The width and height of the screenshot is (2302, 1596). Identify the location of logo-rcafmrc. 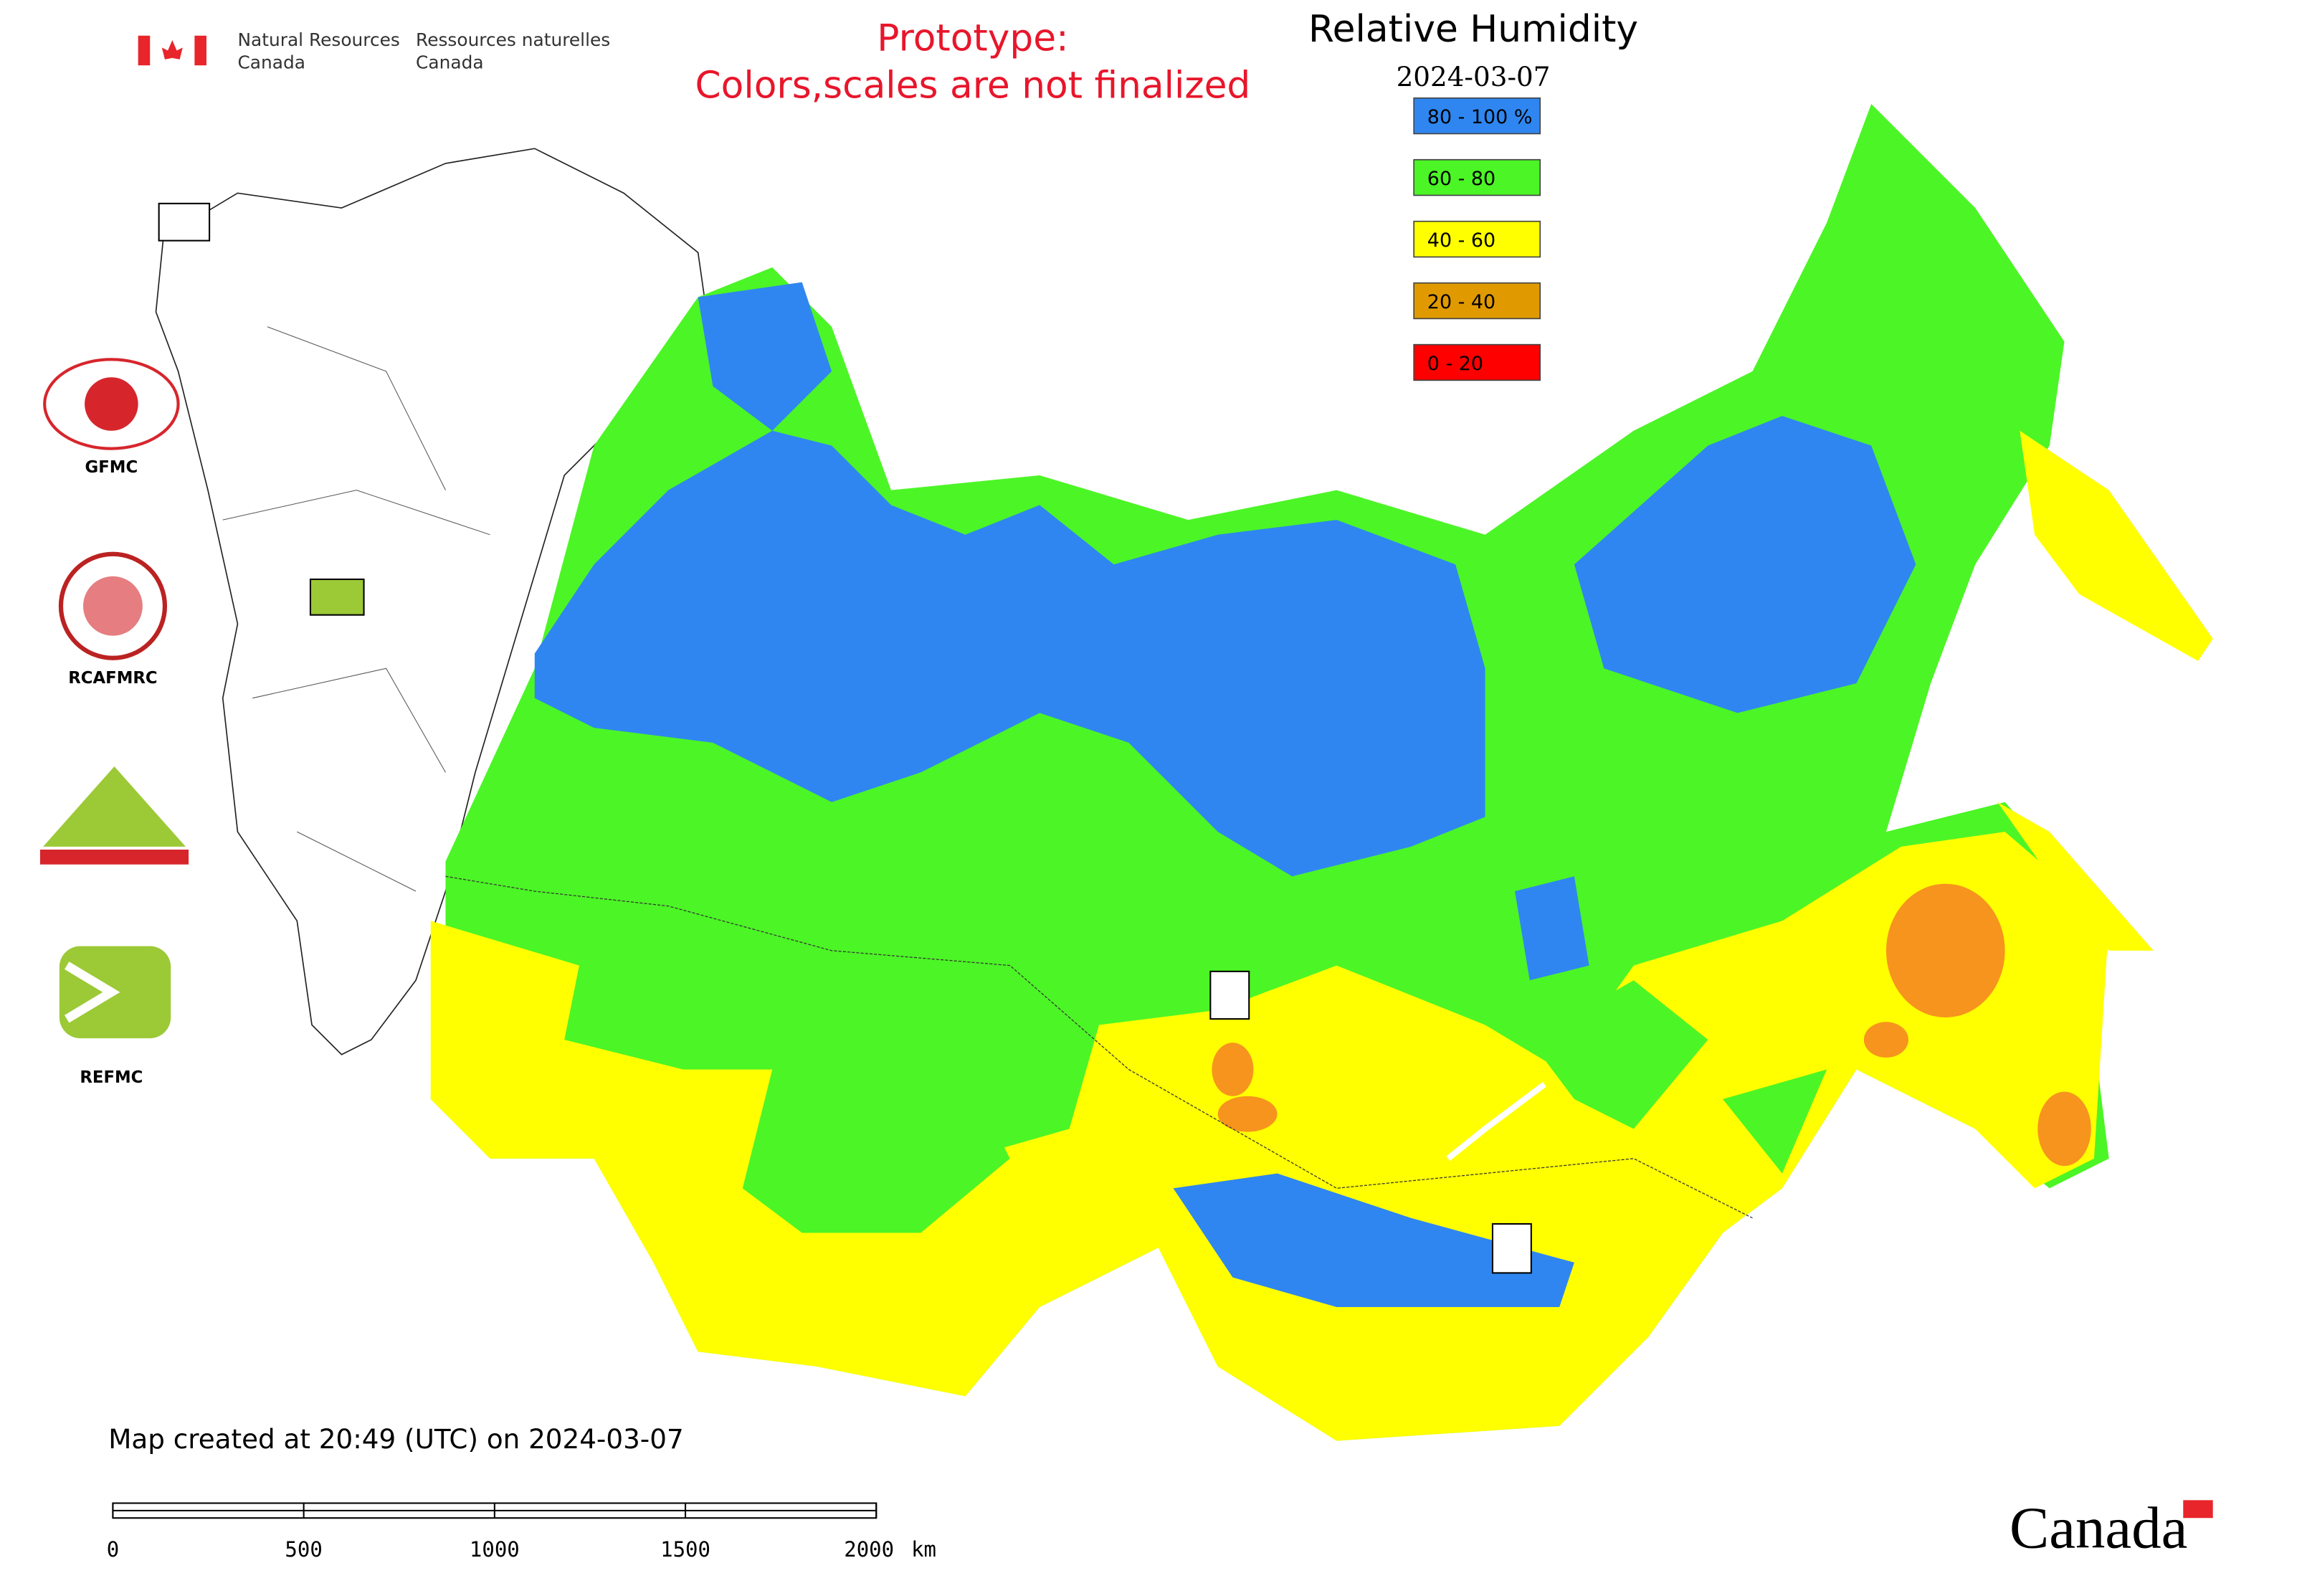
(113, 606).